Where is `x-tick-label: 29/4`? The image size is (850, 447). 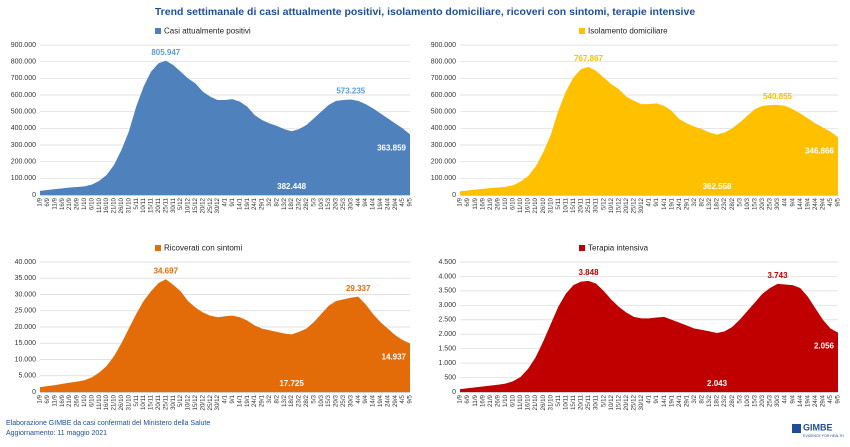
x-tick-label: 29/4 is located at coordinates (395, 203).